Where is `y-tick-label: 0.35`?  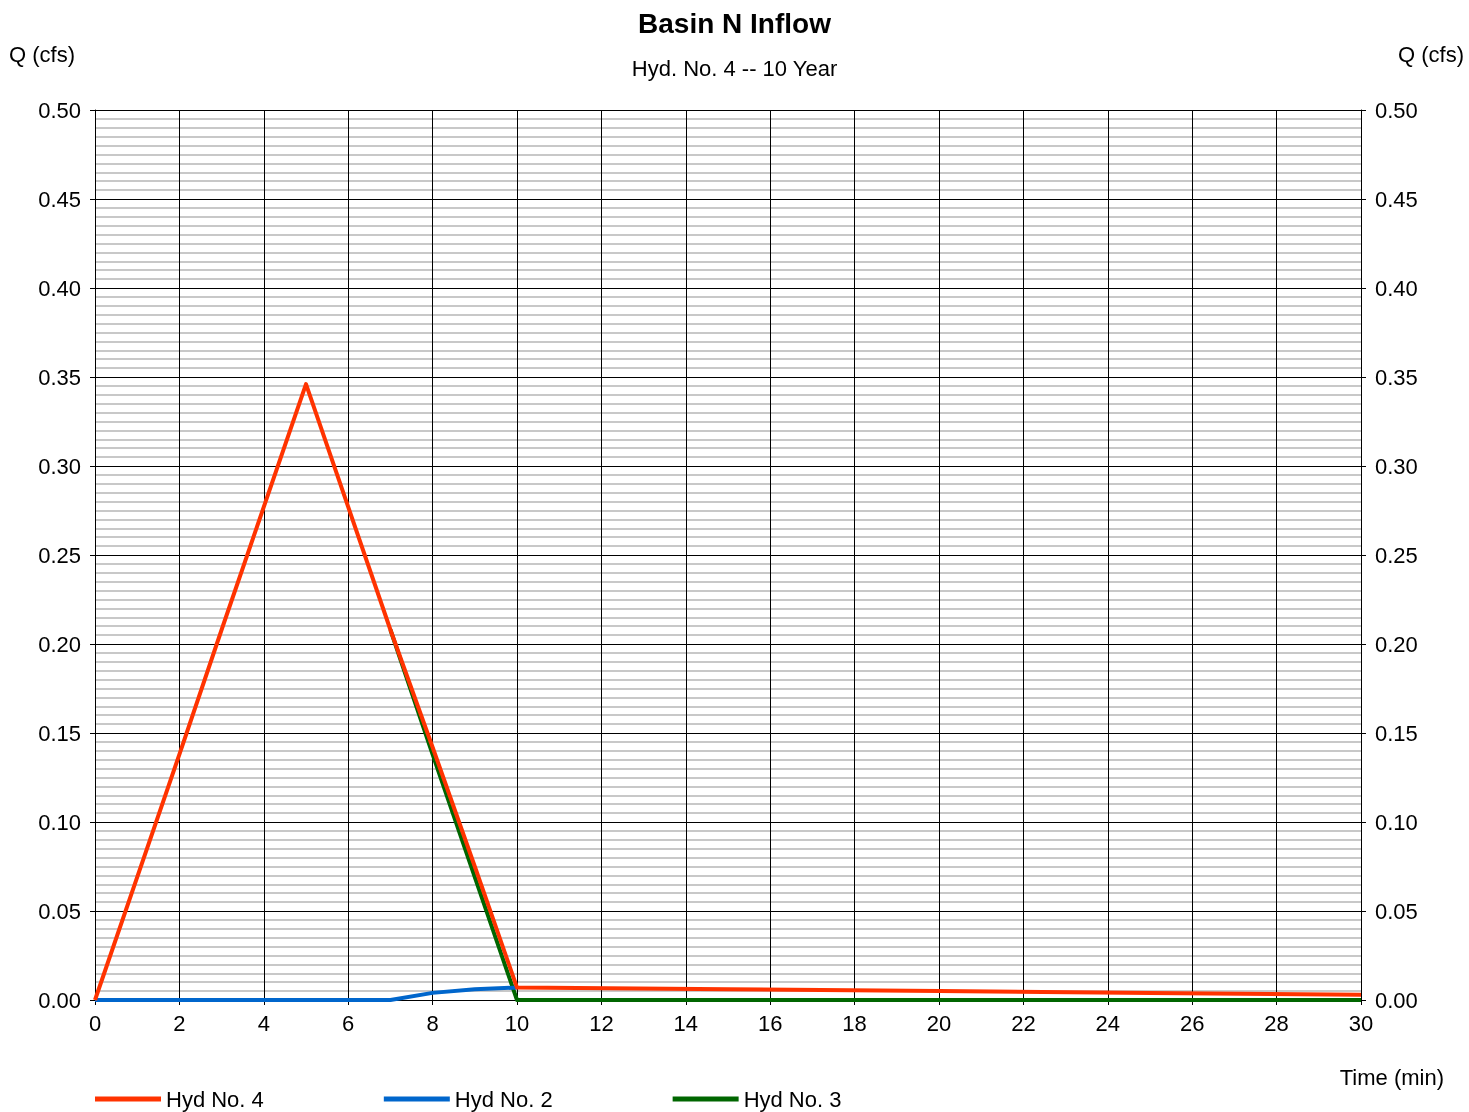 y-tick-label: 0.35 is located at coordinates (59, 377).